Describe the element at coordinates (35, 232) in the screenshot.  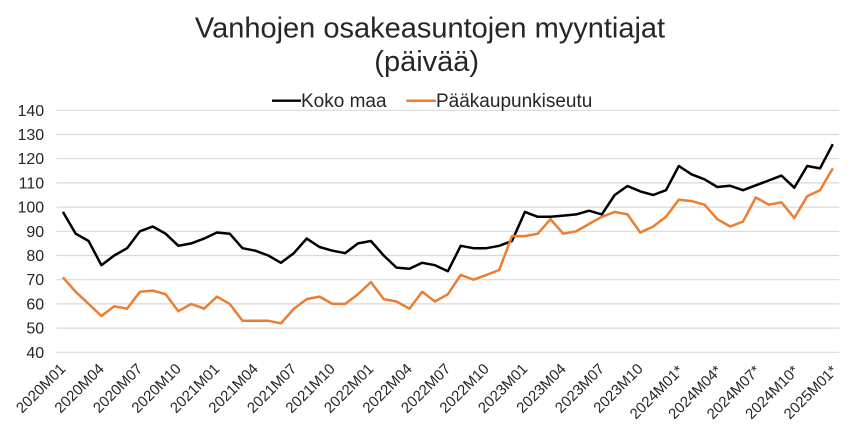
I see `svg-text: 90` at that location.